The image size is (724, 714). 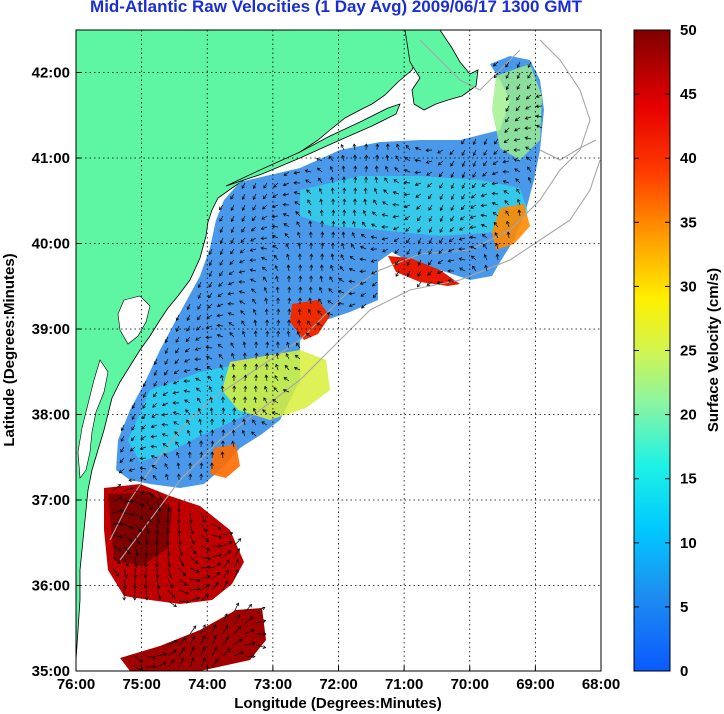 I want to click on y-tick-label: 38:00, so click(x=51, y=415).